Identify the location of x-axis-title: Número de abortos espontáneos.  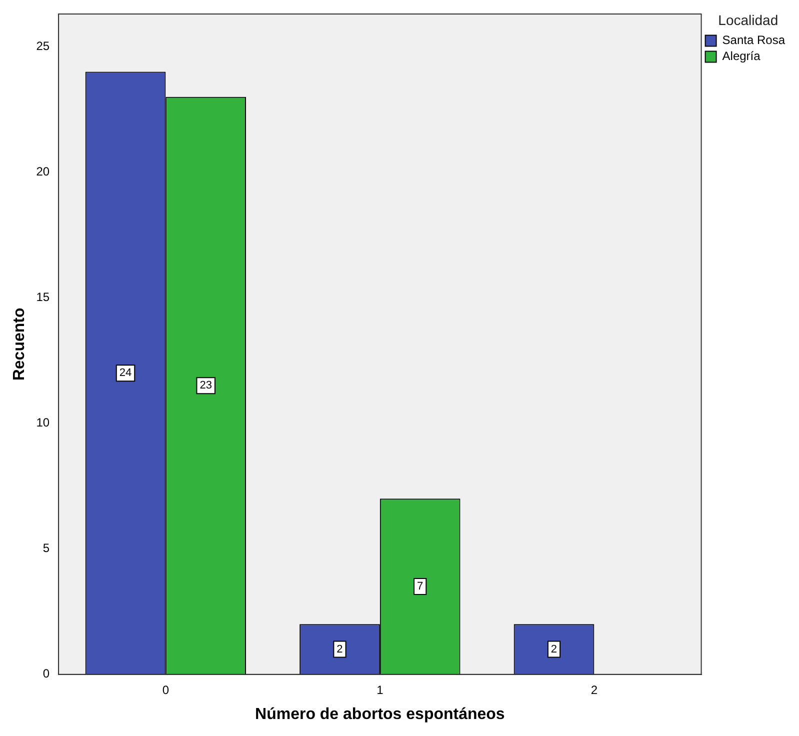
(380, 714).